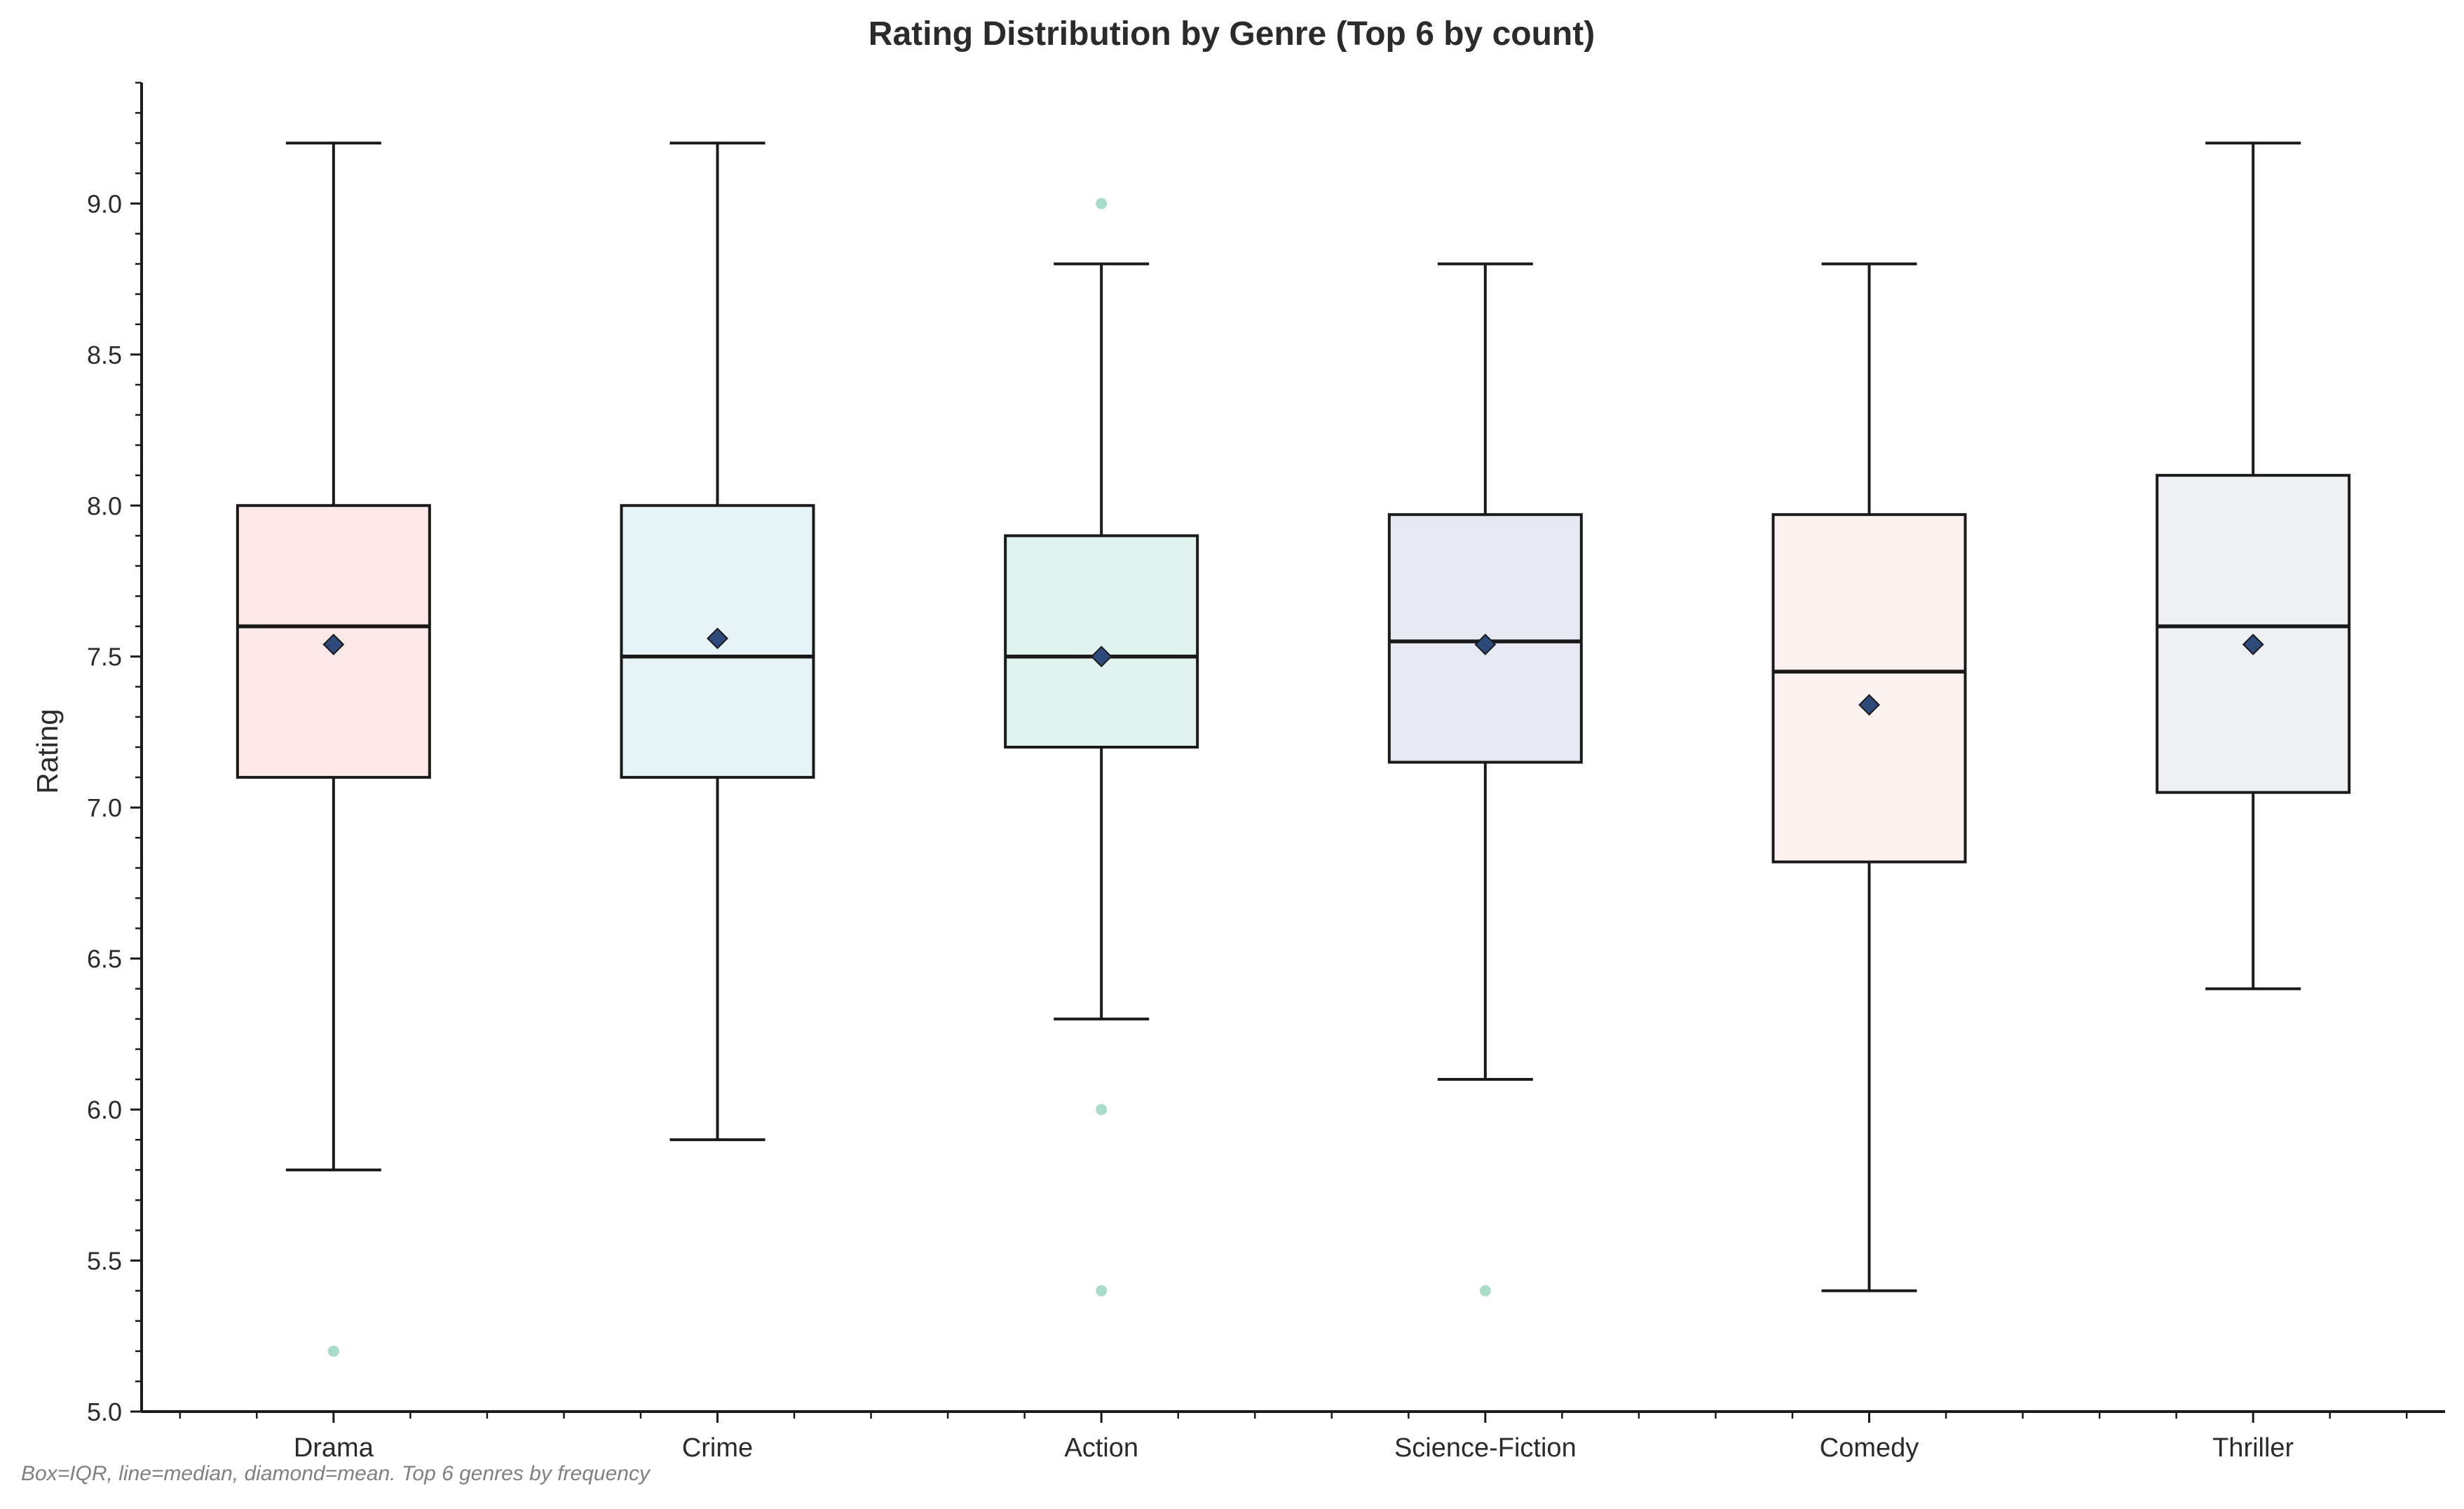 This screenshot has height=1509, width=2464. I want to click on mean-marker-action, so click(1101, 657).